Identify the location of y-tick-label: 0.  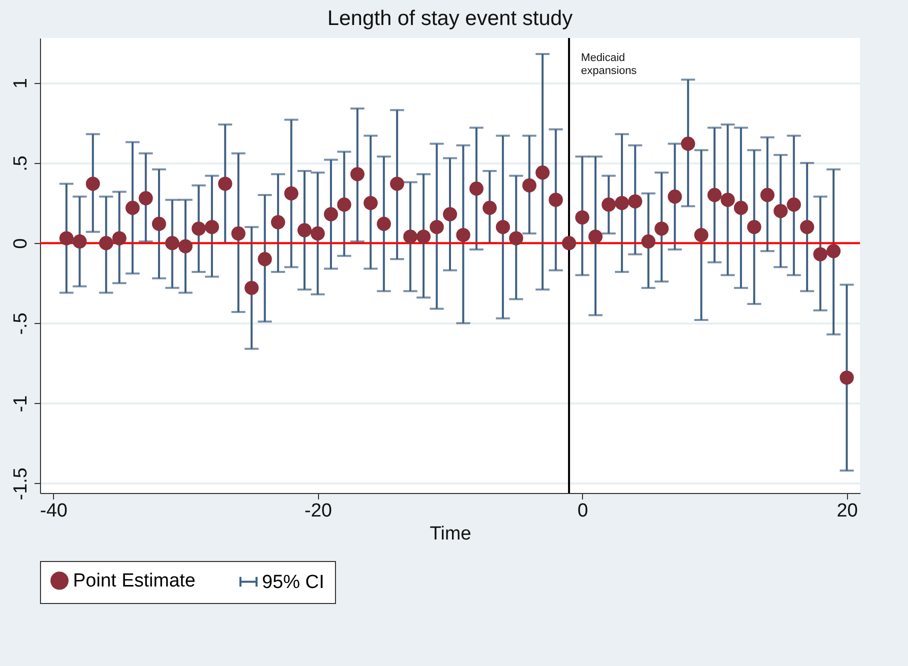
(21, 243).